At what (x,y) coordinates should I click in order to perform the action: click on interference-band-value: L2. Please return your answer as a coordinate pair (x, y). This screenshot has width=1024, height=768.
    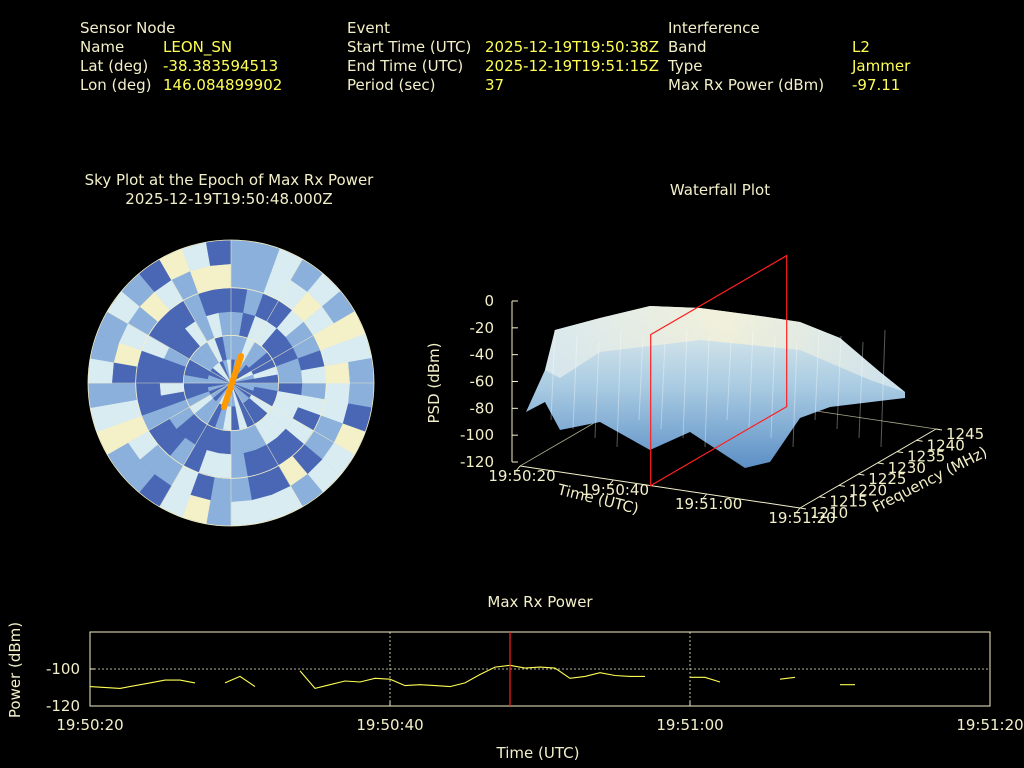
    Looking at the image, I should click on (861, 47).